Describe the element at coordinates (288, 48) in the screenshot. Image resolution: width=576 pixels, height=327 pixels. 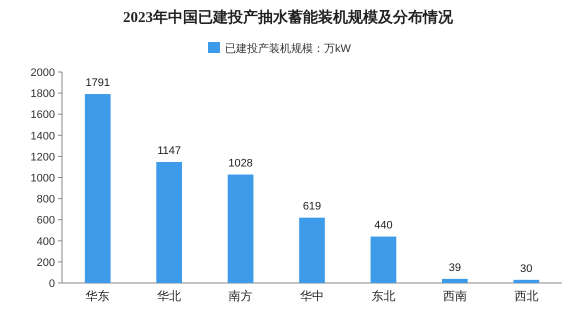
I see `legend-label: 已建投产装机规模：万kW` at that location.